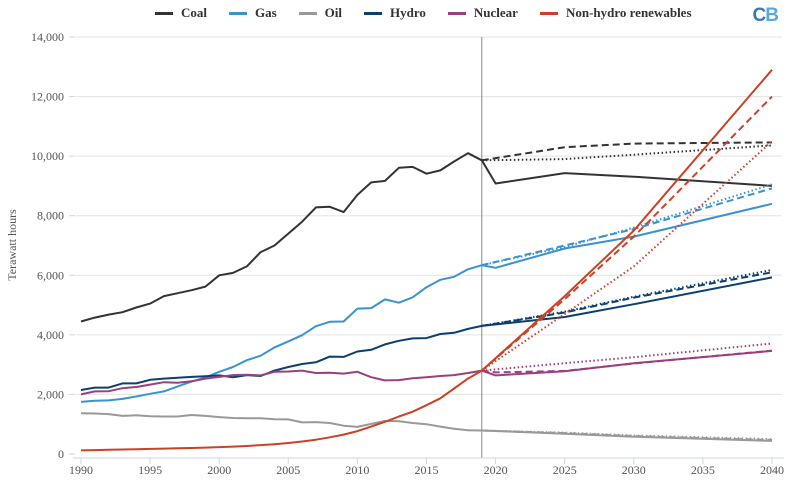 This screenshot has height=488, width=795. I want to click on x-tick-label: 2035, so click(703, 470).